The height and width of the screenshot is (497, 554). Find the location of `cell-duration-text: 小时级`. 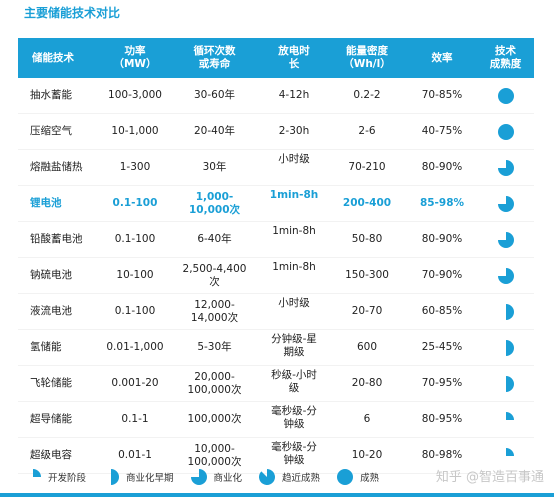

cell-duration-text: 小时级 is located at coordinates (294, 159).